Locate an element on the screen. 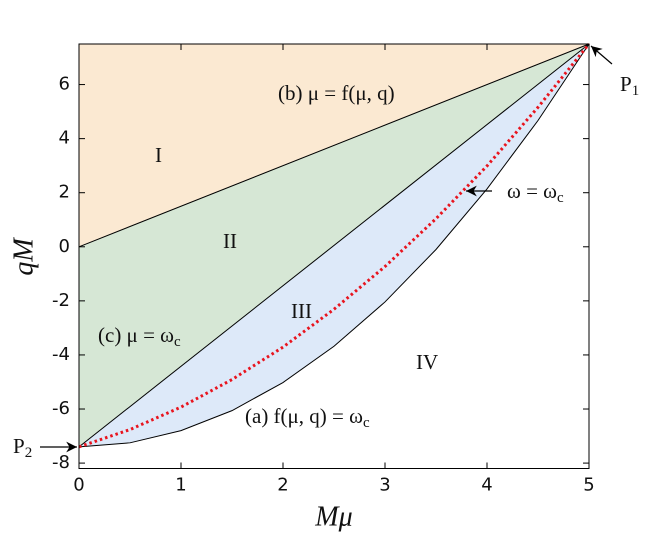 The width and height of the screenshot is (664, 554). x-tick-label: 1 is located at coordinates (180, 485).